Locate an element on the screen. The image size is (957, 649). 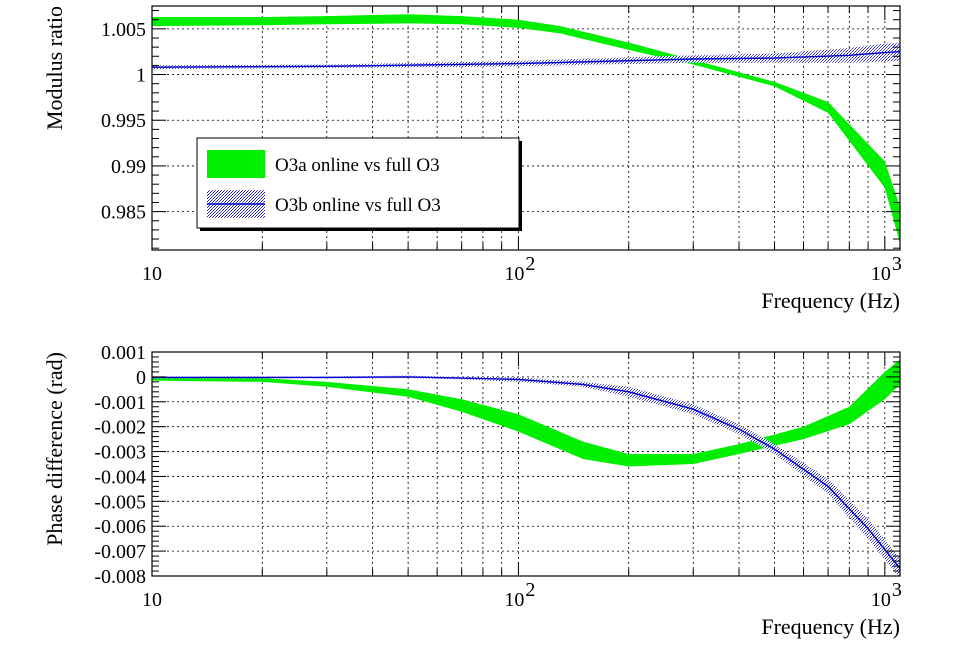
legend-entry: O3b online vs full O3 is located at coordinates (358, 205).